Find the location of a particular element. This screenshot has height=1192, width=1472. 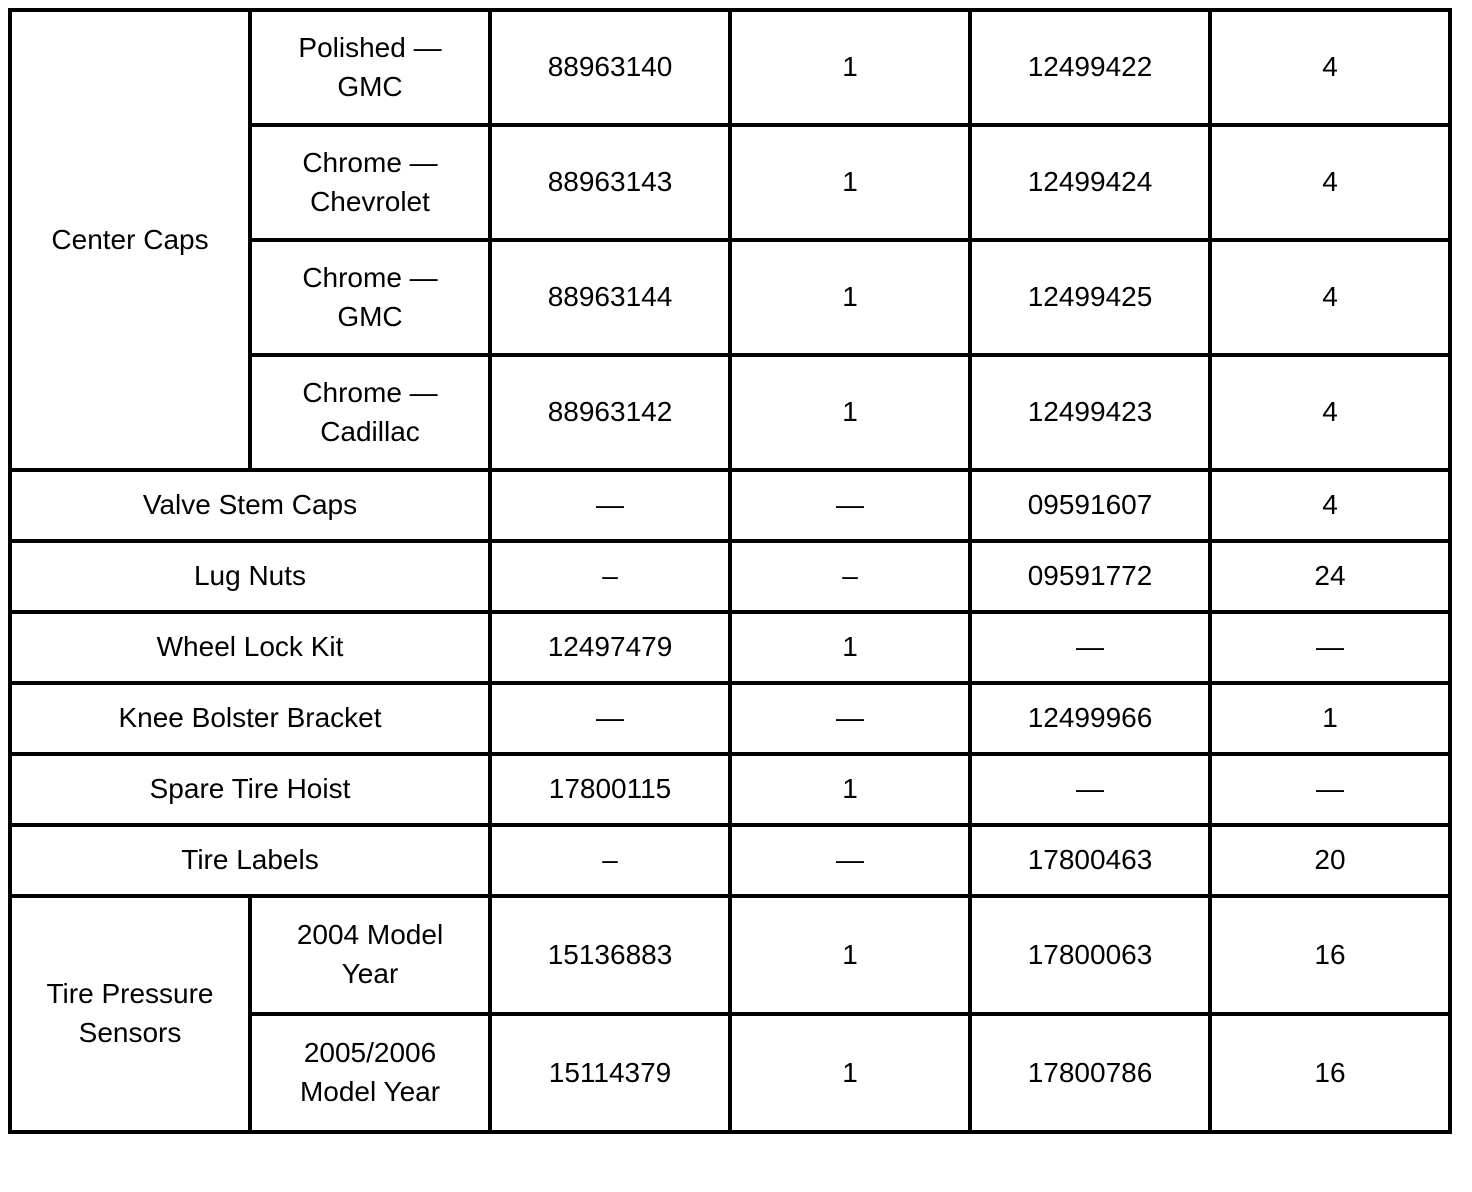

part-number-cell: 88963140 is located at coordinates (610, 67).